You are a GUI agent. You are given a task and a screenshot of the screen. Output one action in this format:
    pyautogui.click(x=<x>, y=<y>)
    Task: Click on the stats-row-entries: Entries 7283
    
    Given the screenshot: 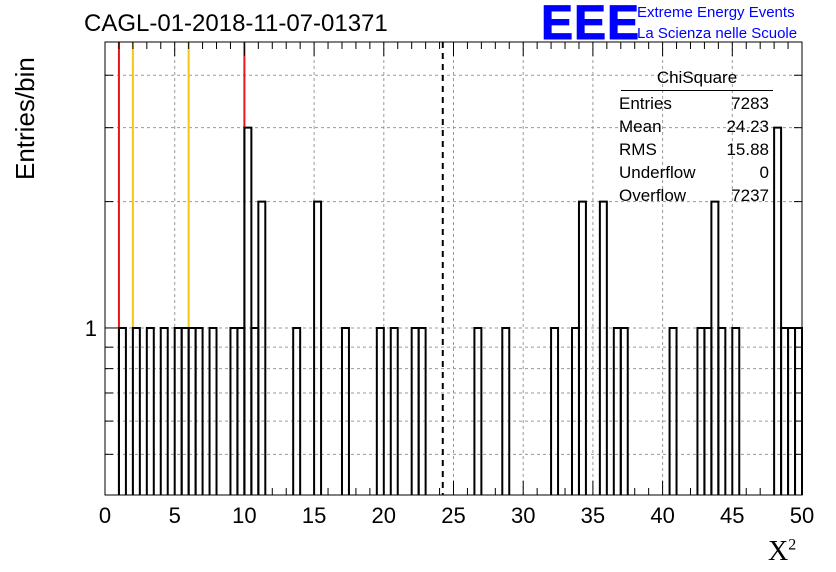 What is the action you would take?
    pyautogui.click(x=694, y=103)
    